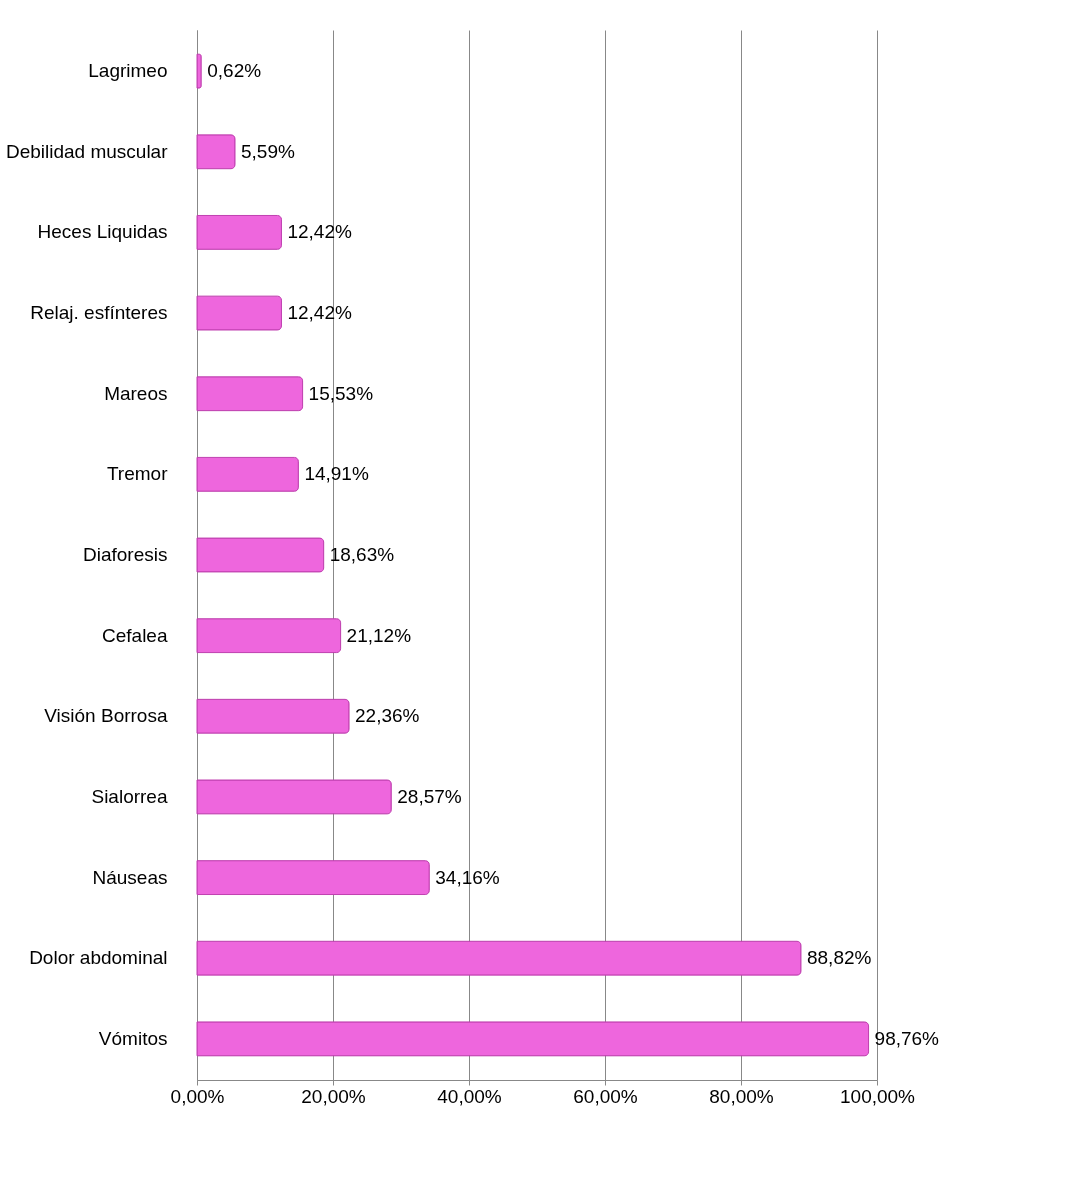 The image size is (1069, 1193). I want to click on y-tick-label: Visión Borrosa, so click(106, 716).